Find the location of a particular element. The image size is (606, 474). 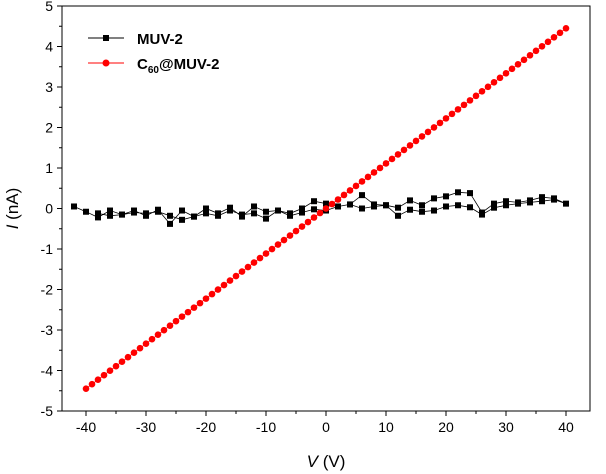

y-axis-symbol: I is located at coordinates (12, 226).